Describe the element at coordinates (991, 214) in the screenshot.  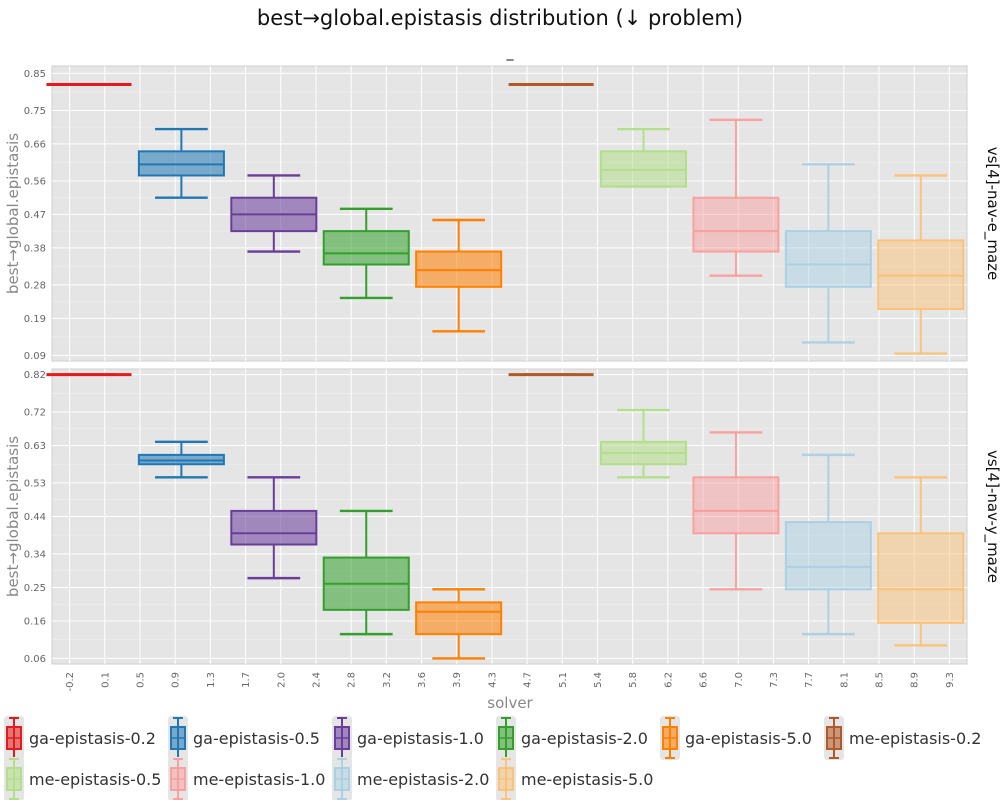
I see `facet-label: vs[4]-nav-e_maze` at that location.